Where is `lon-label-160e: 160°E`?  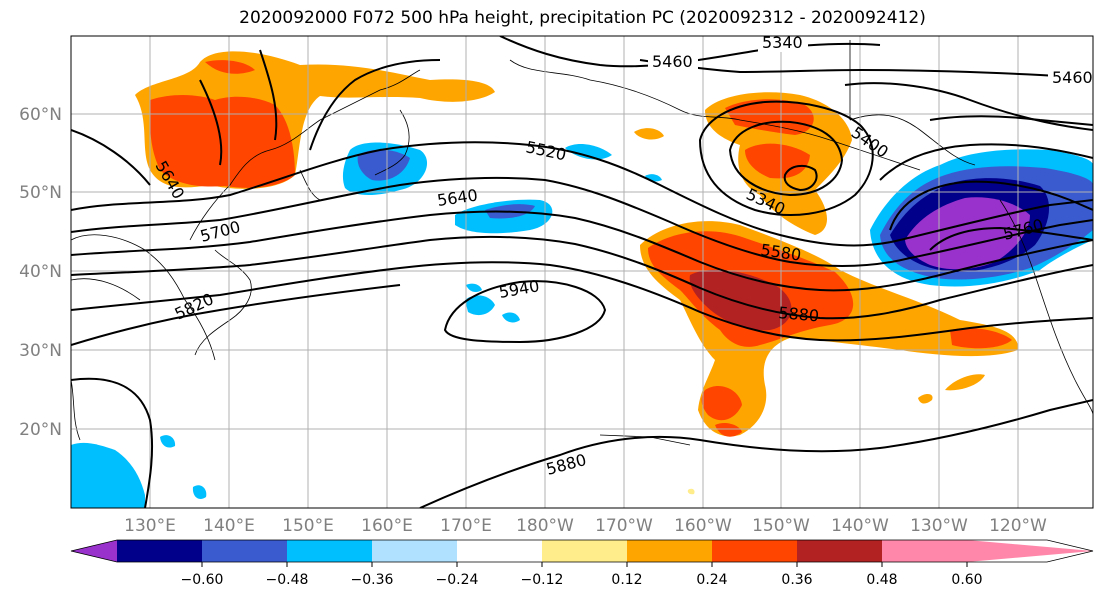
lon-label-160e: 160°E is located at coordinates (387, 526).